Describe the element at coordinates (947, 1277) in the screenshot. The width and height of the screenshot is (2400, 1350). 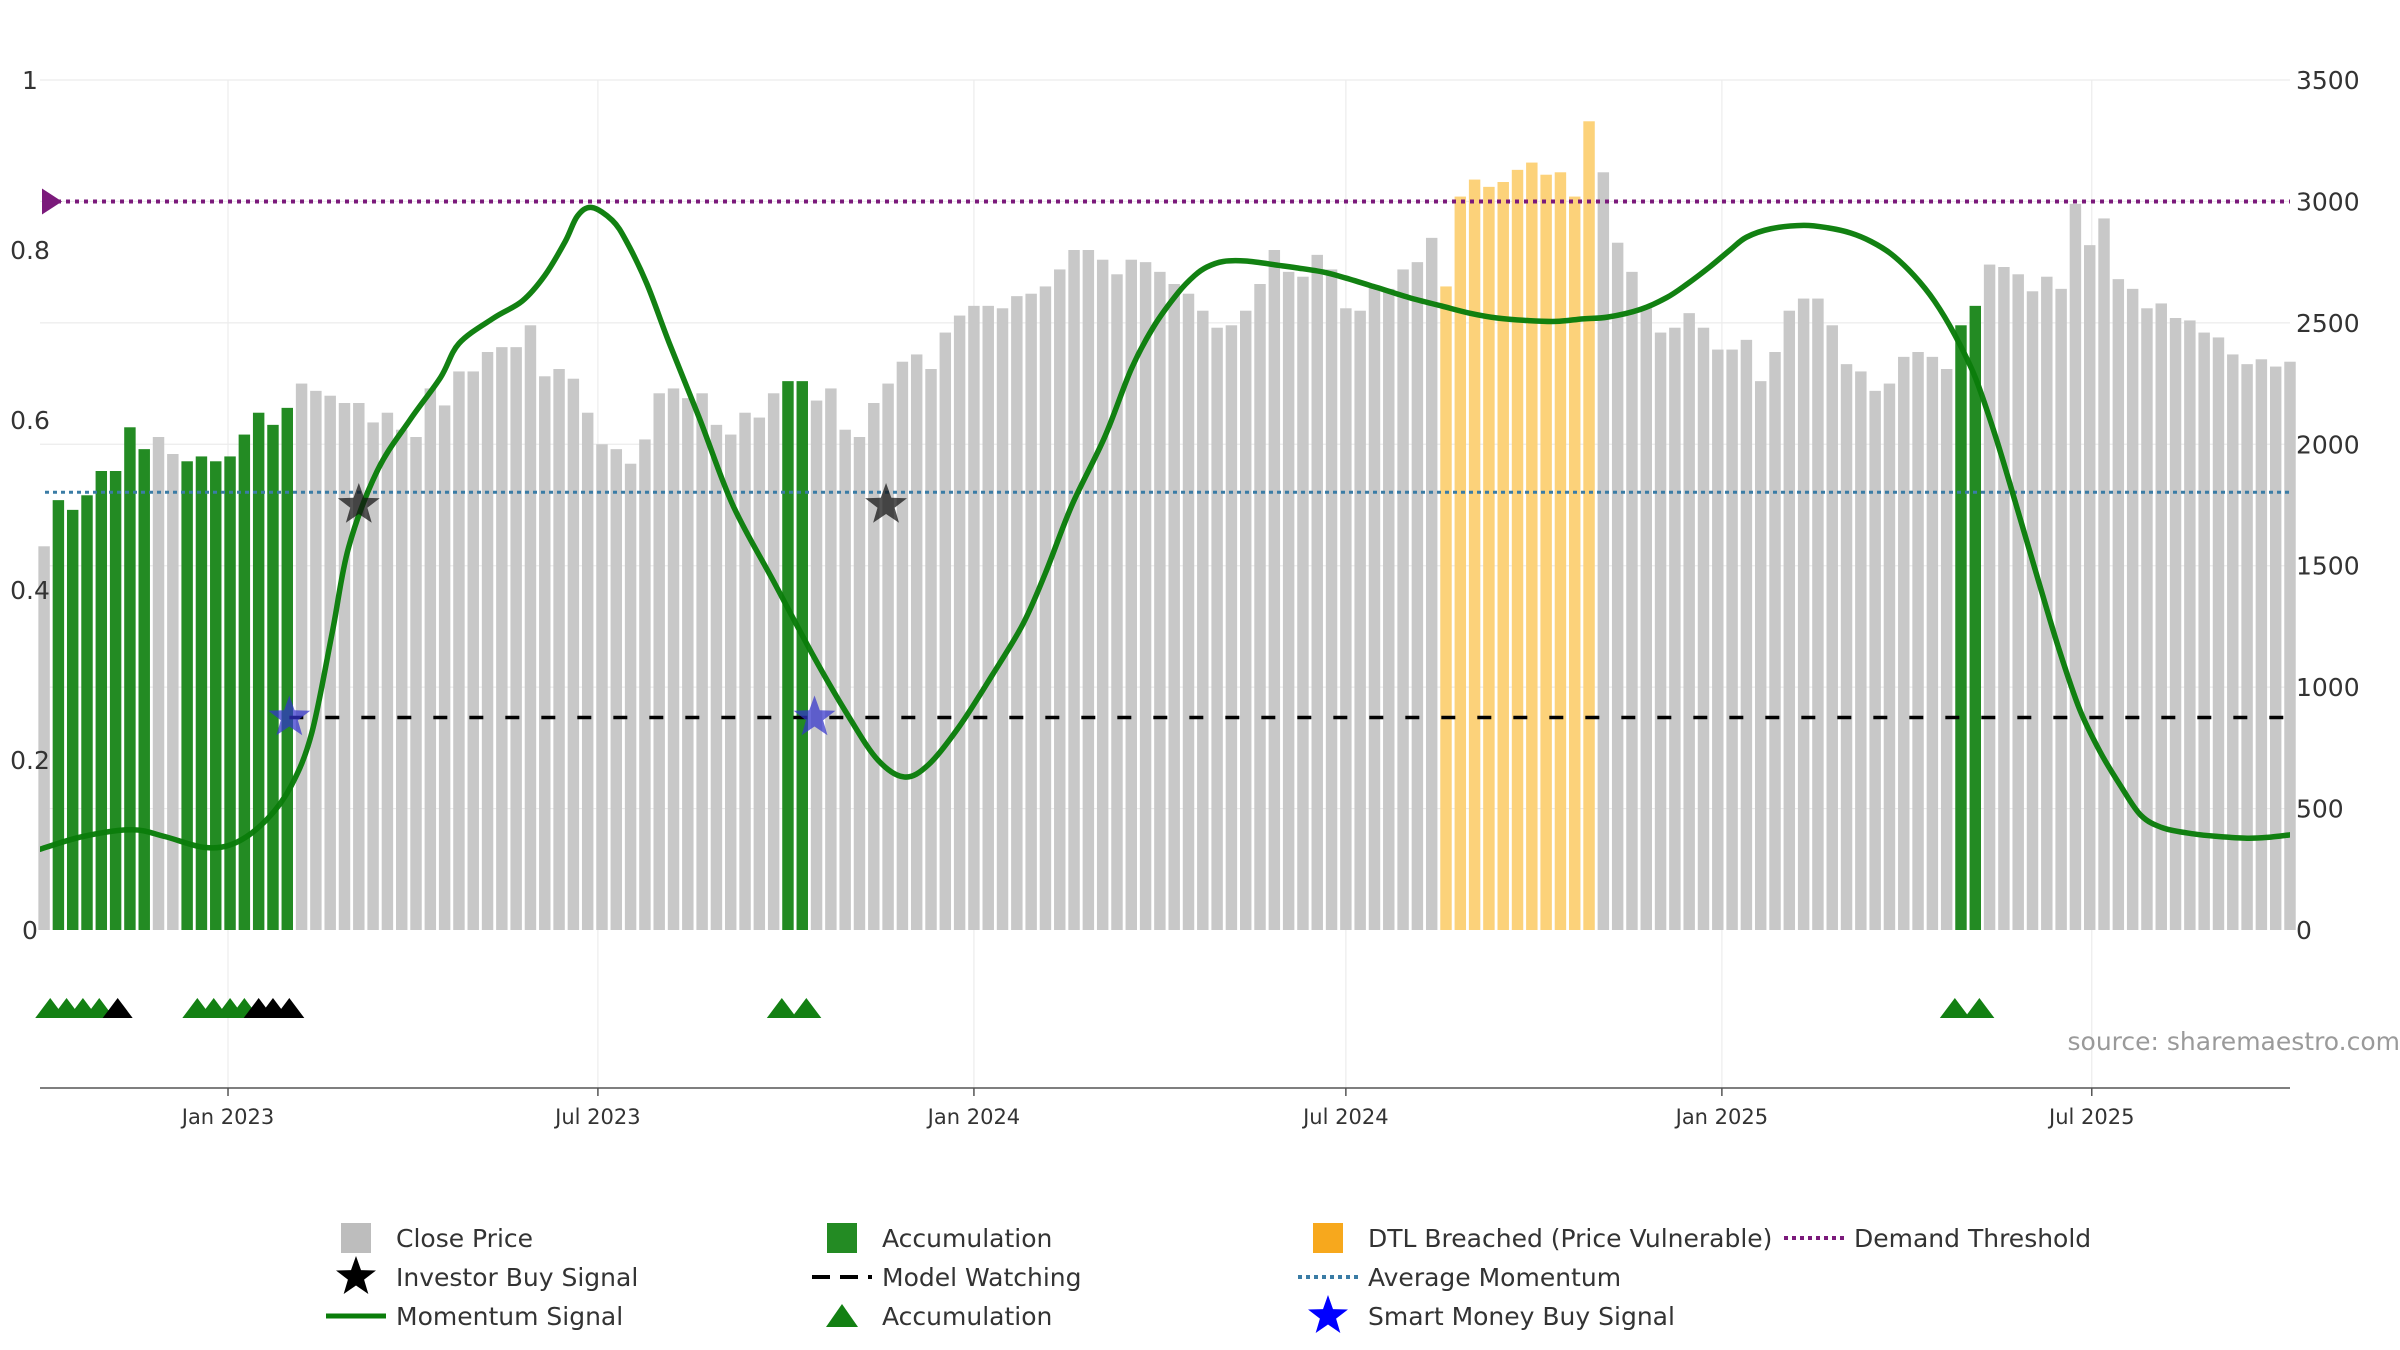
I see `legend-item: Model Watching` at that location.